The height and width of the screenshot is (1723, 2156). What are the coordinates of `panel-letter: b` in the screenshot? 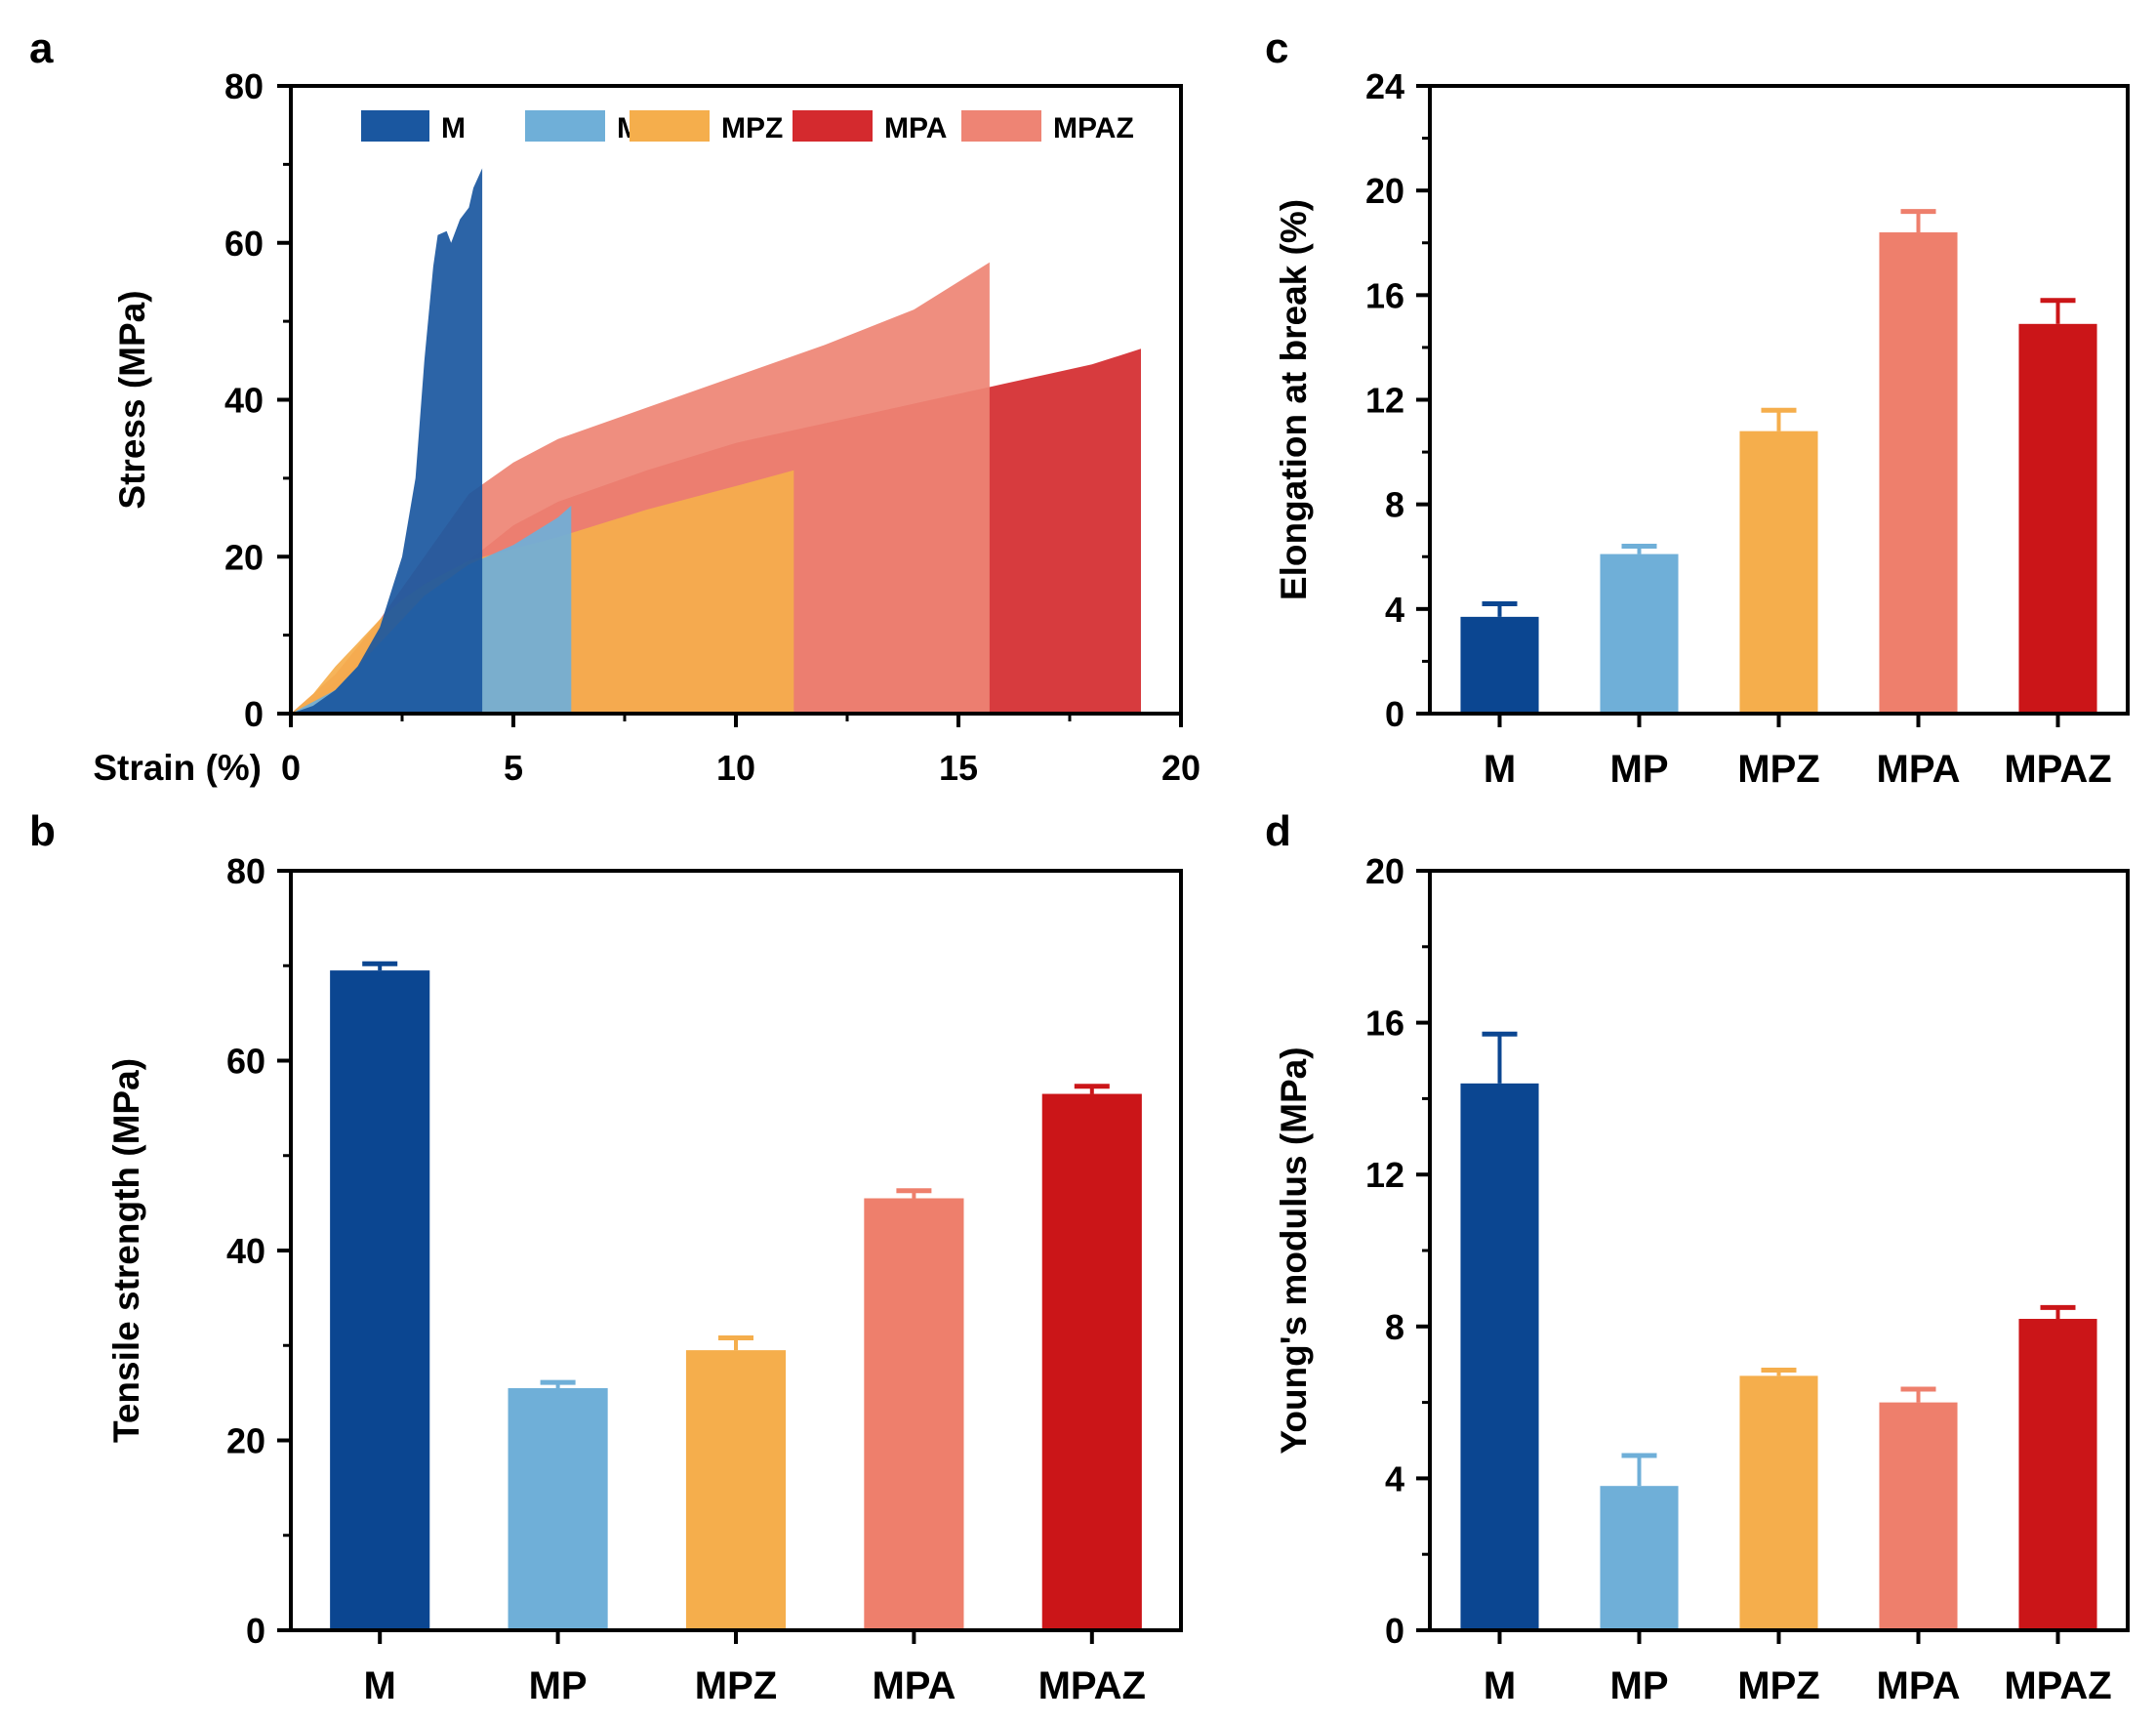 It's located at (42, 831).